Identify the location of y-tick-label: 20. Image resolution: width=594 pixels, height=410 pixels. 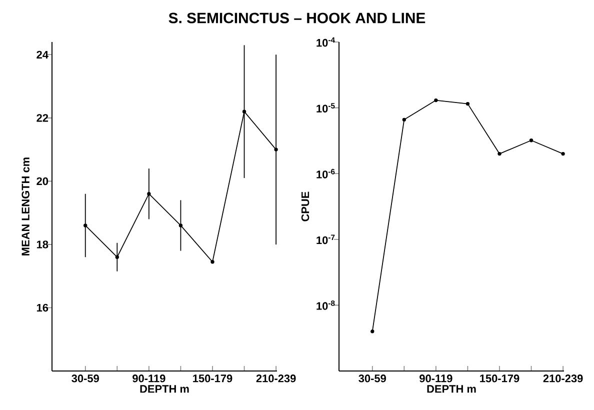
(42, 181).